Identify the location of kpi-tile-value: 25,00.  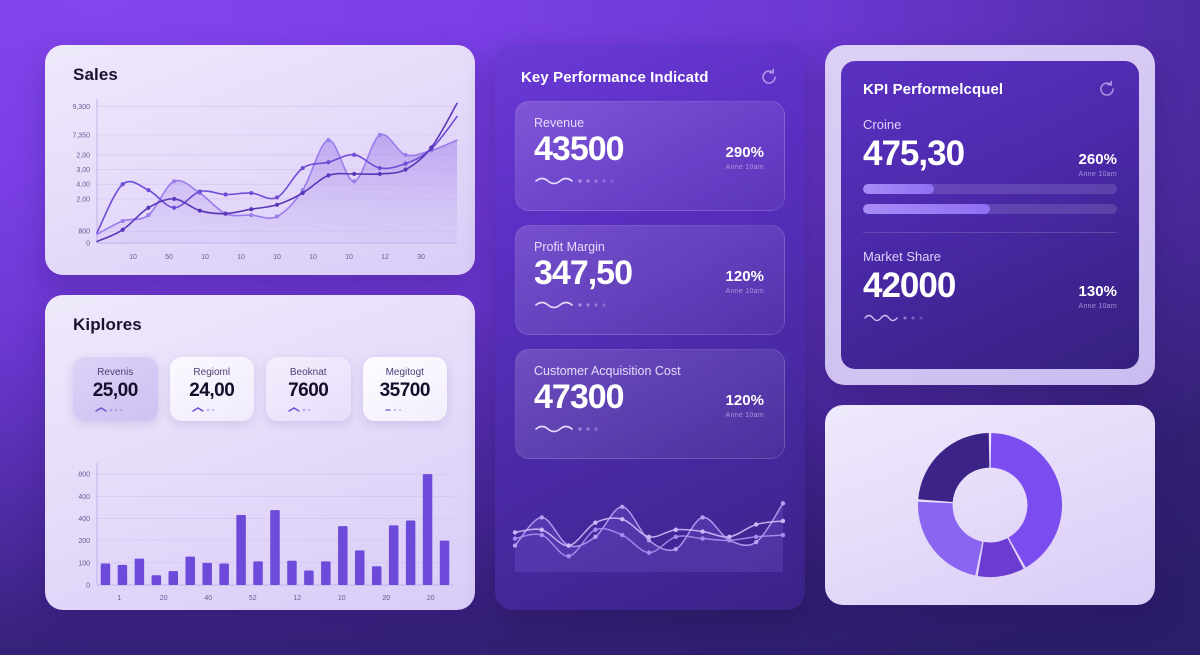
(115, 390).